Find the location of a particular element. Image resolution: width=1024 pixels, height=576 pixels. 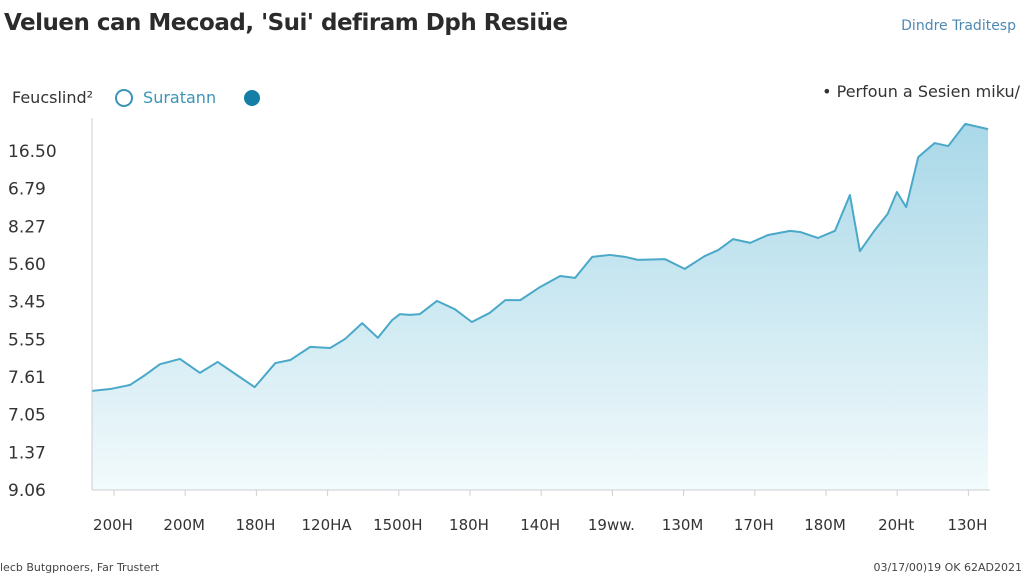

x-tick-label: 120HA is located at coordinates (327, 525).